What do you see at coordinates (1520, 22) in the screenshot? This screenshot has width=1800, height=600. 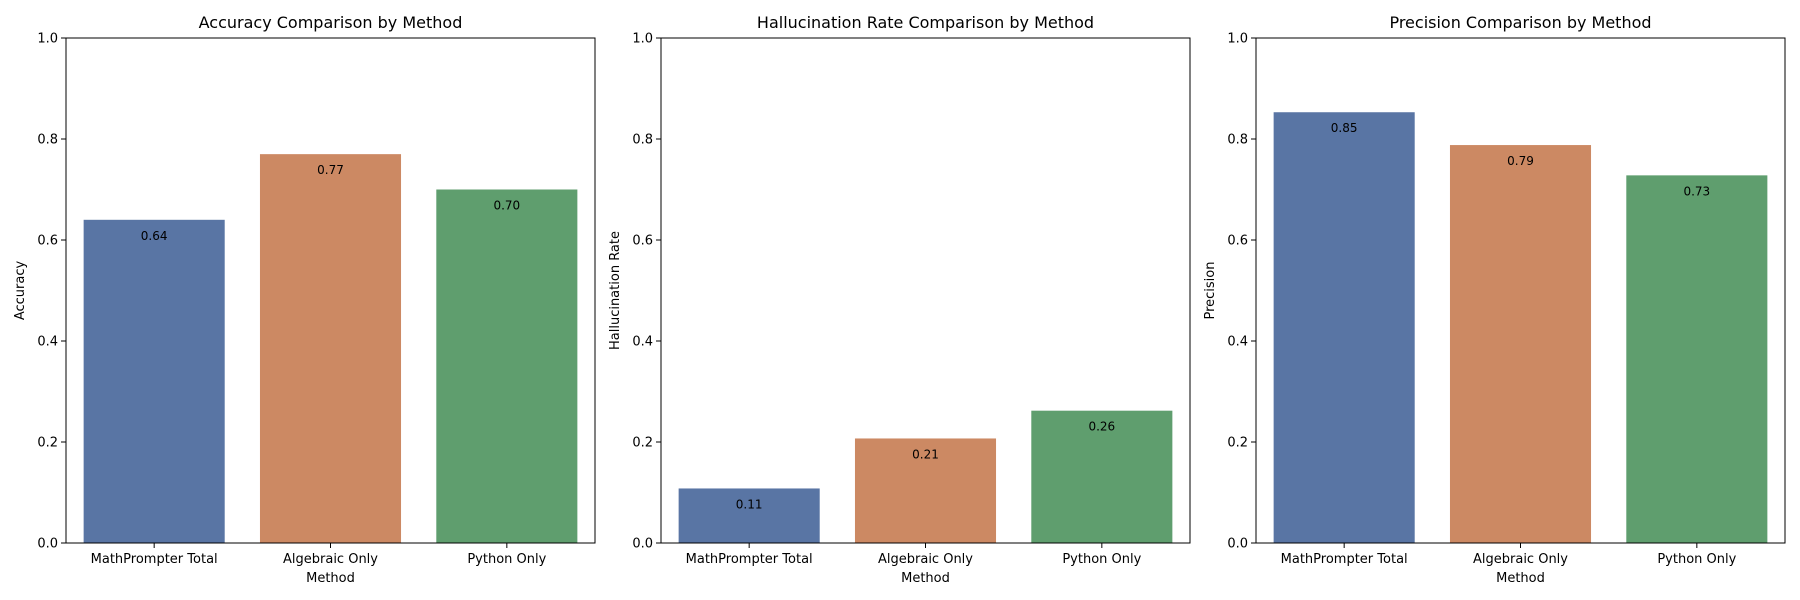 I see `chart-title: Precision Comparison by Method` at bounding box center [1520, 22].